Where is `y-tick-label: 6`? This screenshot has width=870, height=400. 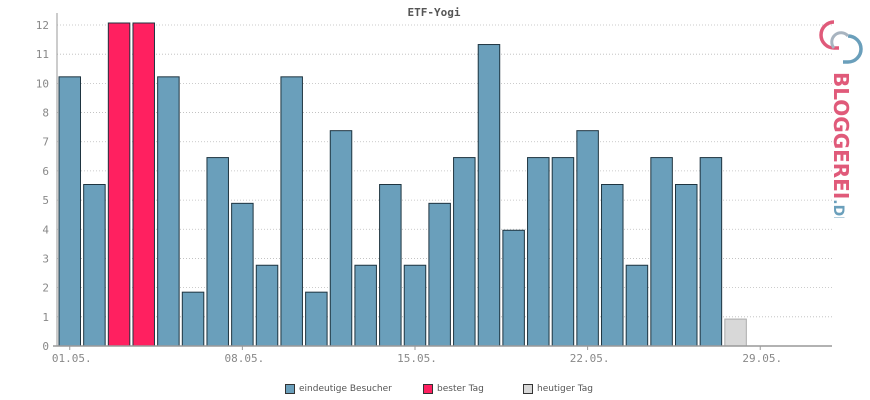
y-tick-label: 6 is located at coordinates (45, 171).